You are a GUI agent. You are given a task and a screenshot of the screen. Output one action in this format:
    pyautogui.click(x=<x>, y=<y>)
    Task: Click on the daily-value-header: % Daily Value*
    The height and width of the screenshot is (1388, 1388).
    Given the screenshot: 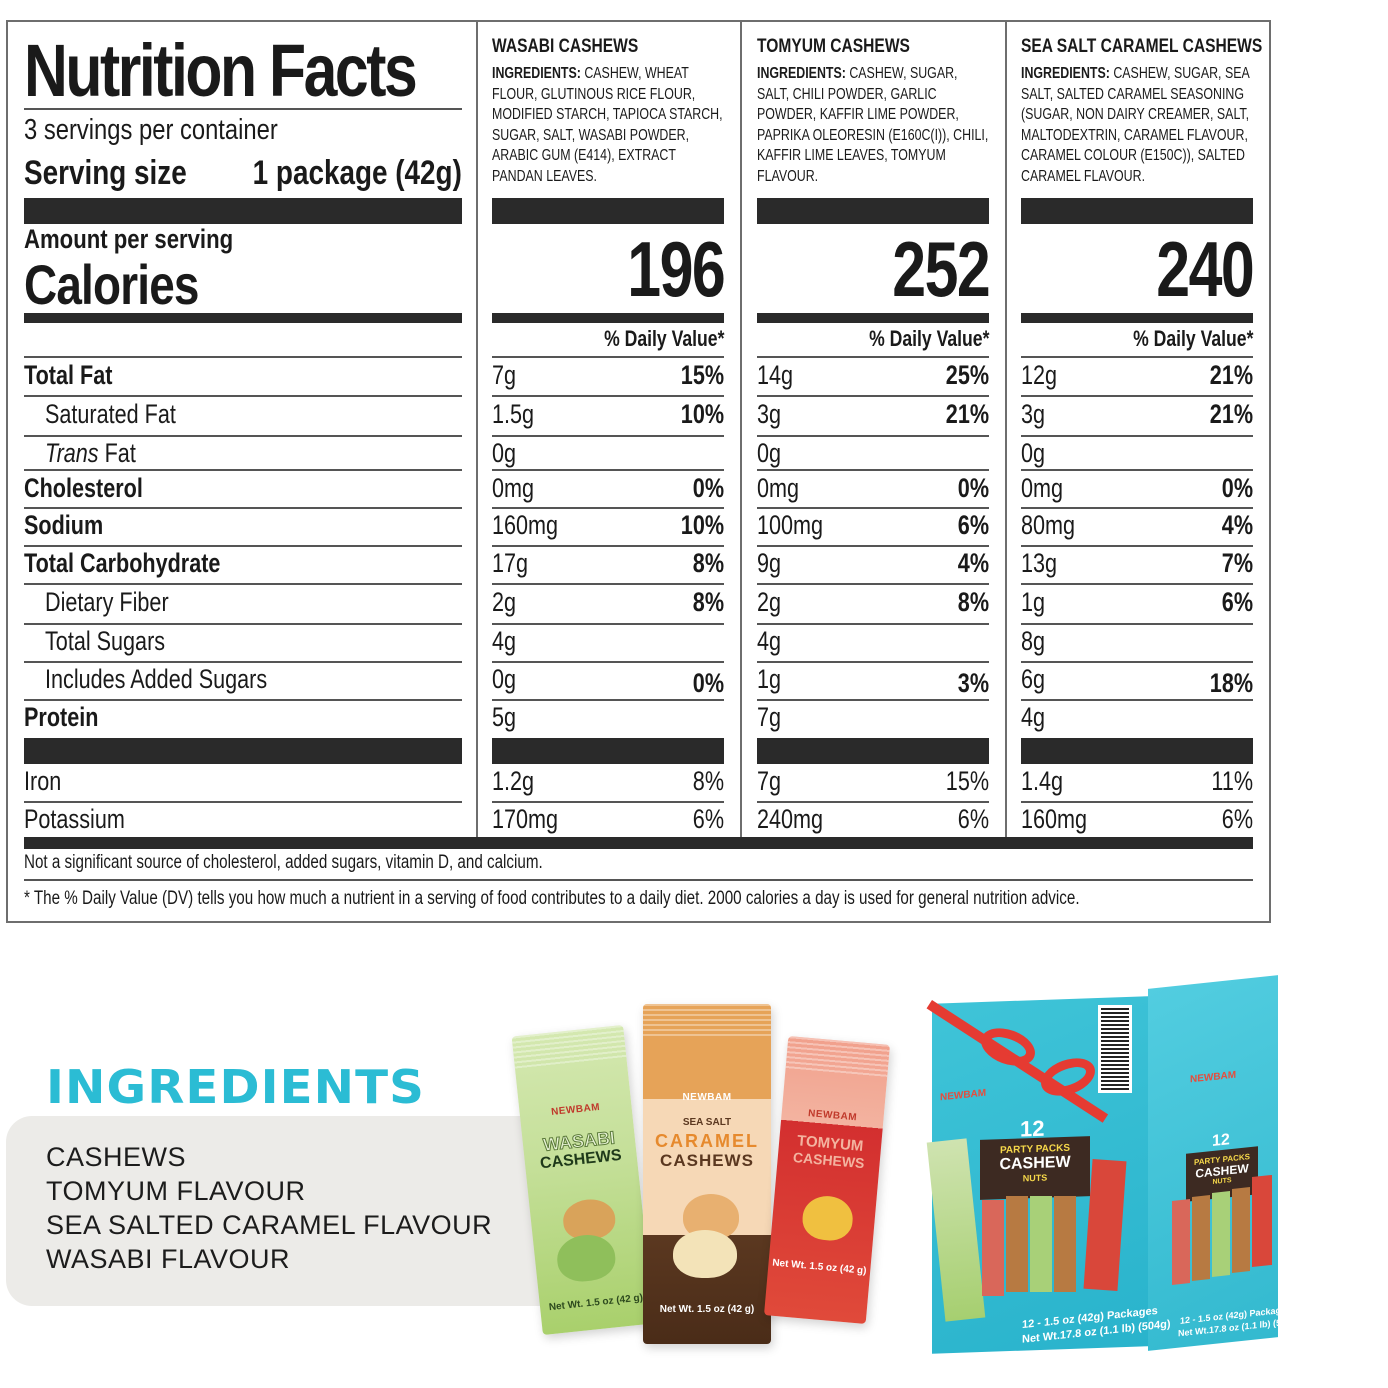 What is the action you would take?
    pyautogui.click(x=1192, y=338)
    